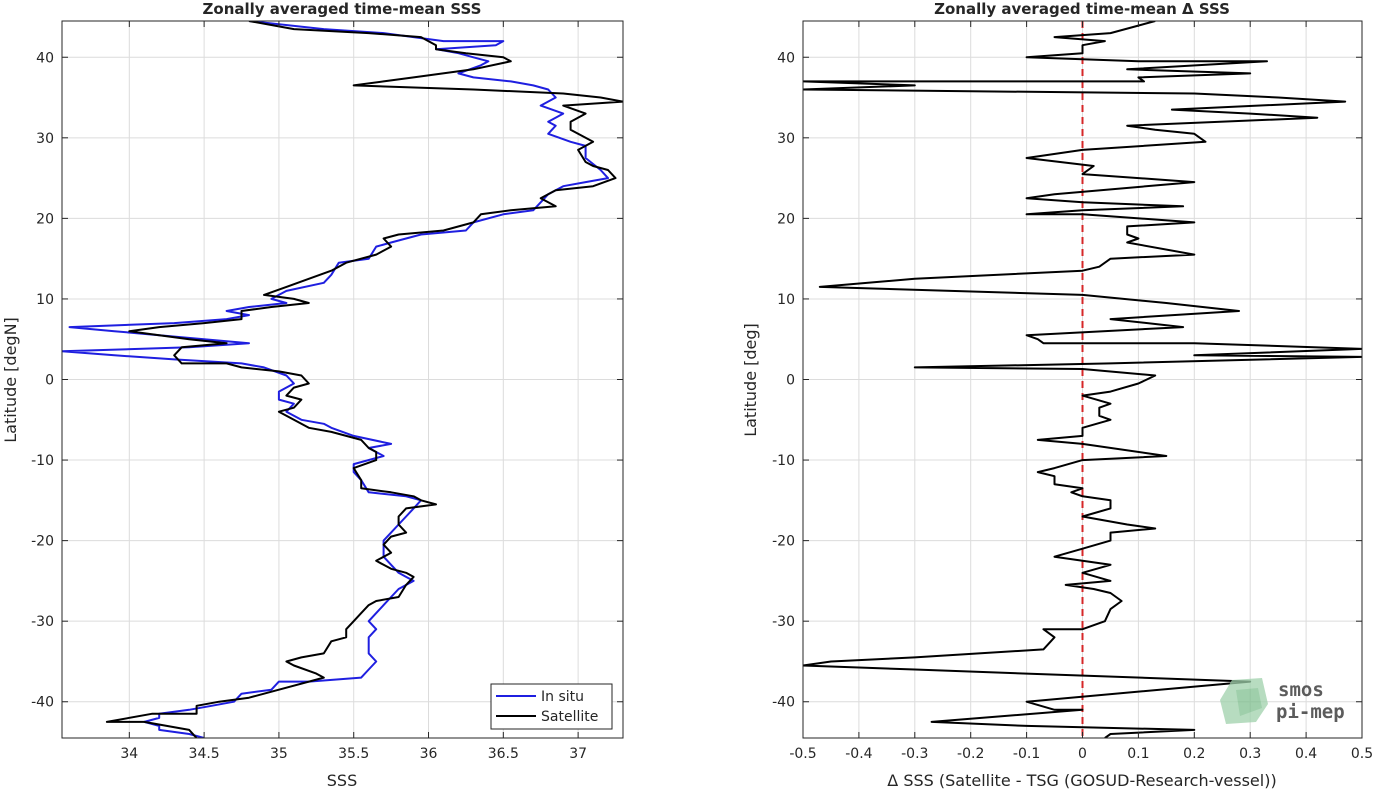 The height and width of the screenshot is (790, 1376). What do you see at coordinates (1249, 702) in the screenshot?
I see `logo-shape-inner` at bounding box center [1249, 702].